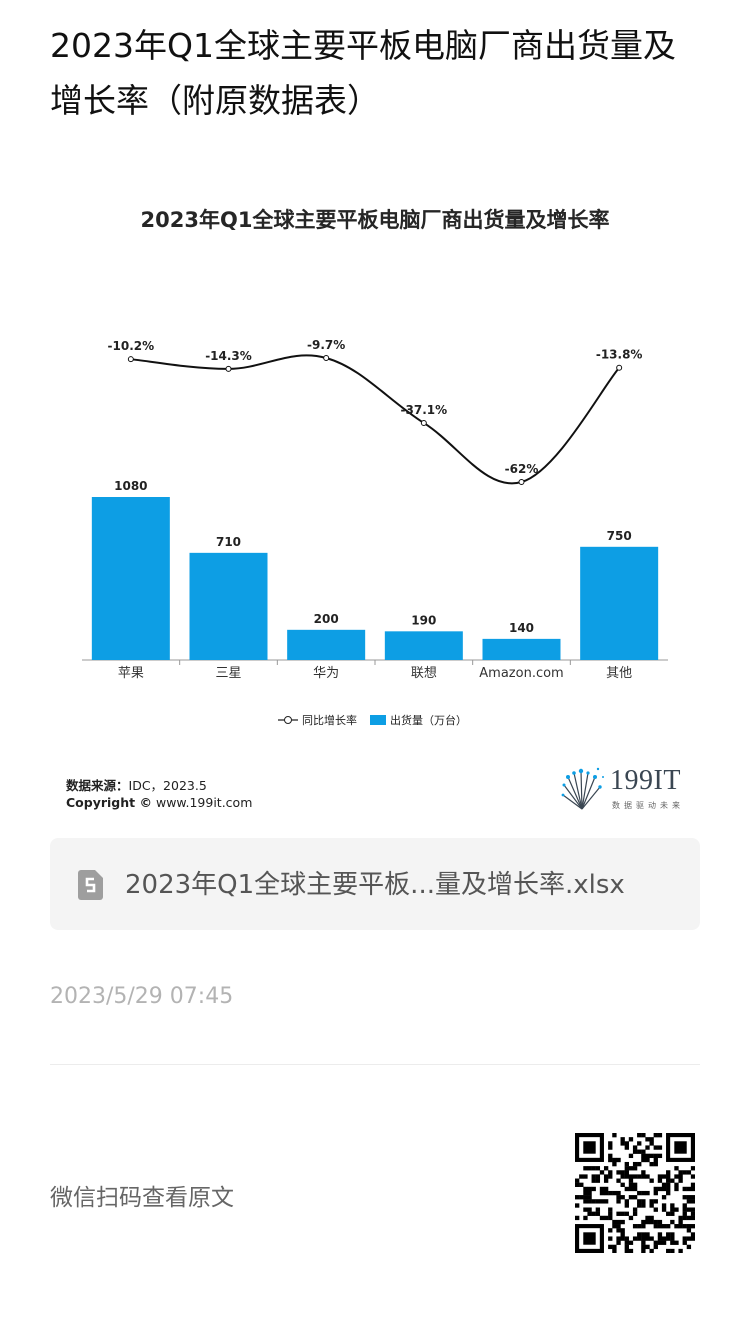 The image size is (750, 1321). Describe the element at coordinates (375, 220) in the screenshot. I see `chart-title: 2023年Q1全球主要平板电脑厂商出货量及增长率` at that location.